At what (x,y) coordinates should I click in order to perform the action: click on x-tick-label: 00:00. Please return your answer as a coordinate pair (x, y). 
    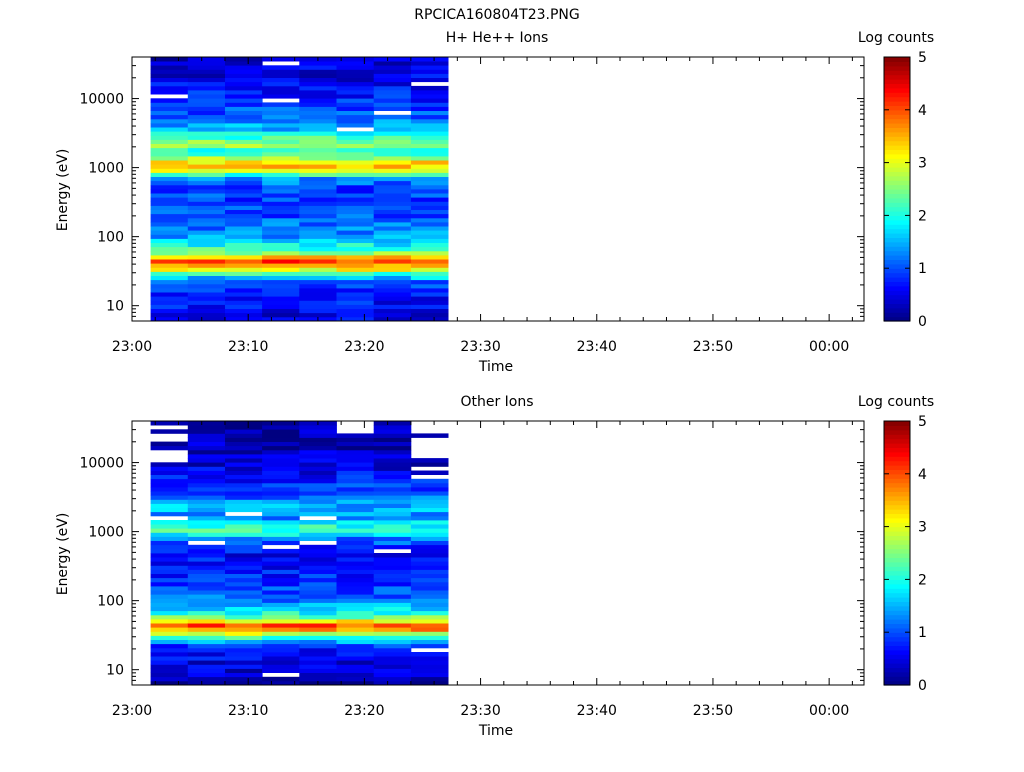
    Looking at the image, I should click on (829, 347).